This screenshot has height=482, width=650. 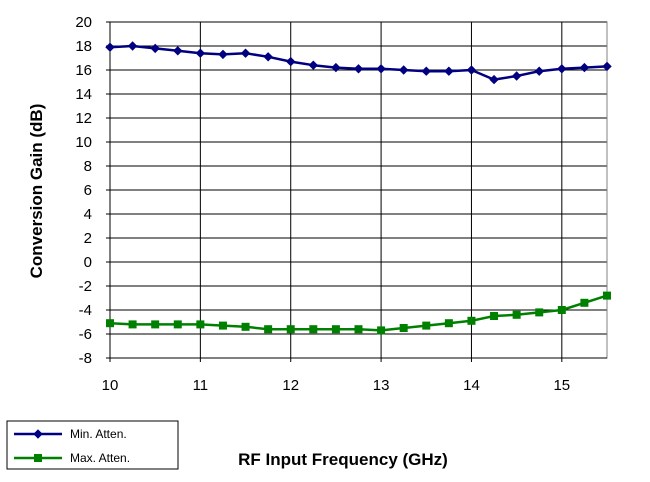 I want to click on y-tick-label: 10, so click(x=83, y=142).